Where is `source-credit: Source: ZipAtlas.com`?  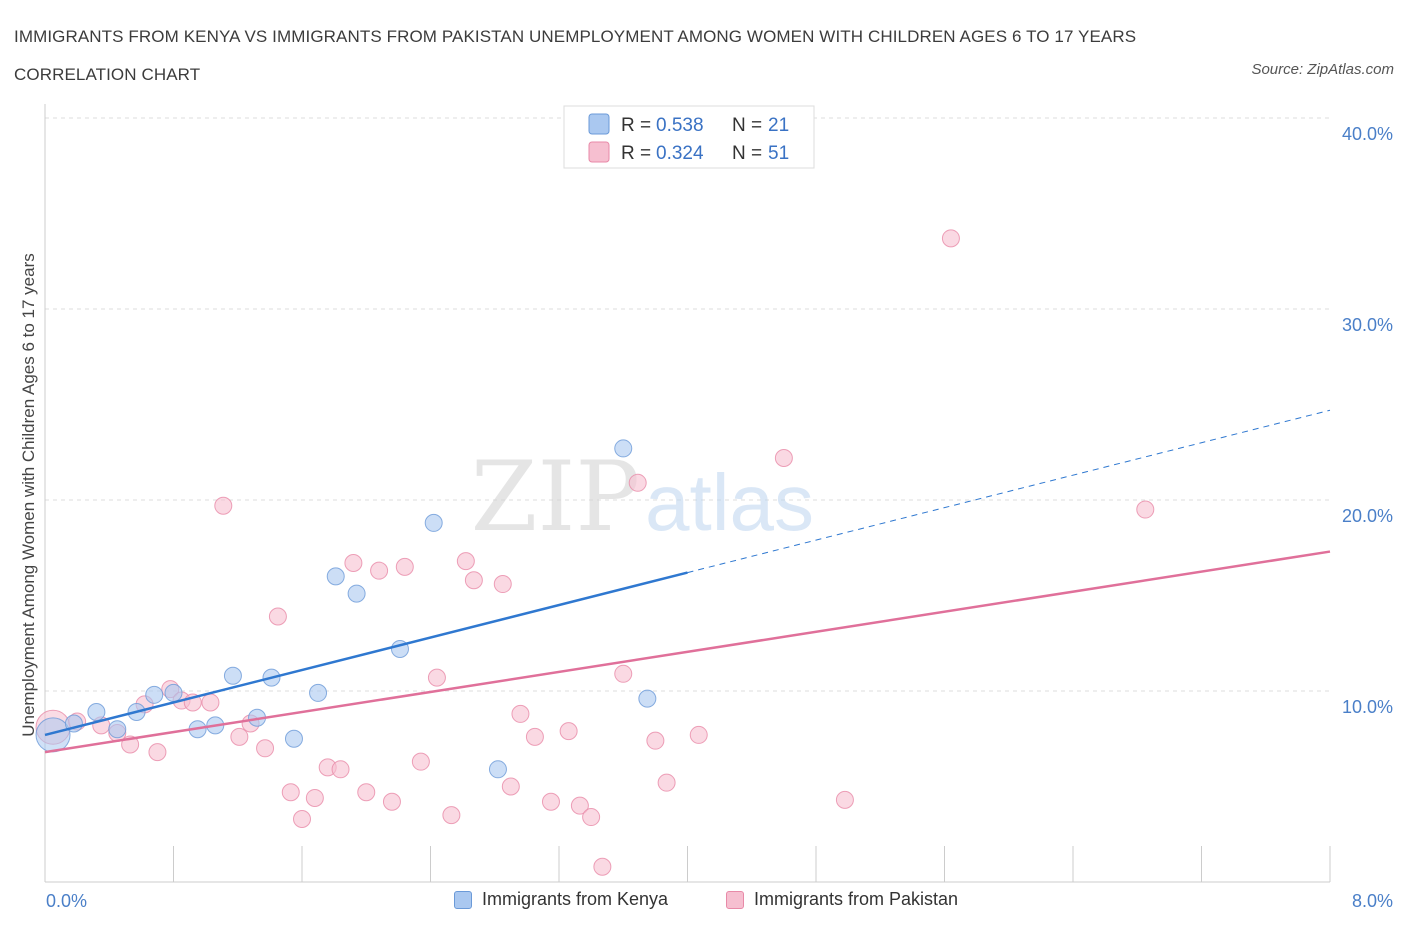
source-credit: Source: ZipAtlas.com is located at coordinates (1322, 69).